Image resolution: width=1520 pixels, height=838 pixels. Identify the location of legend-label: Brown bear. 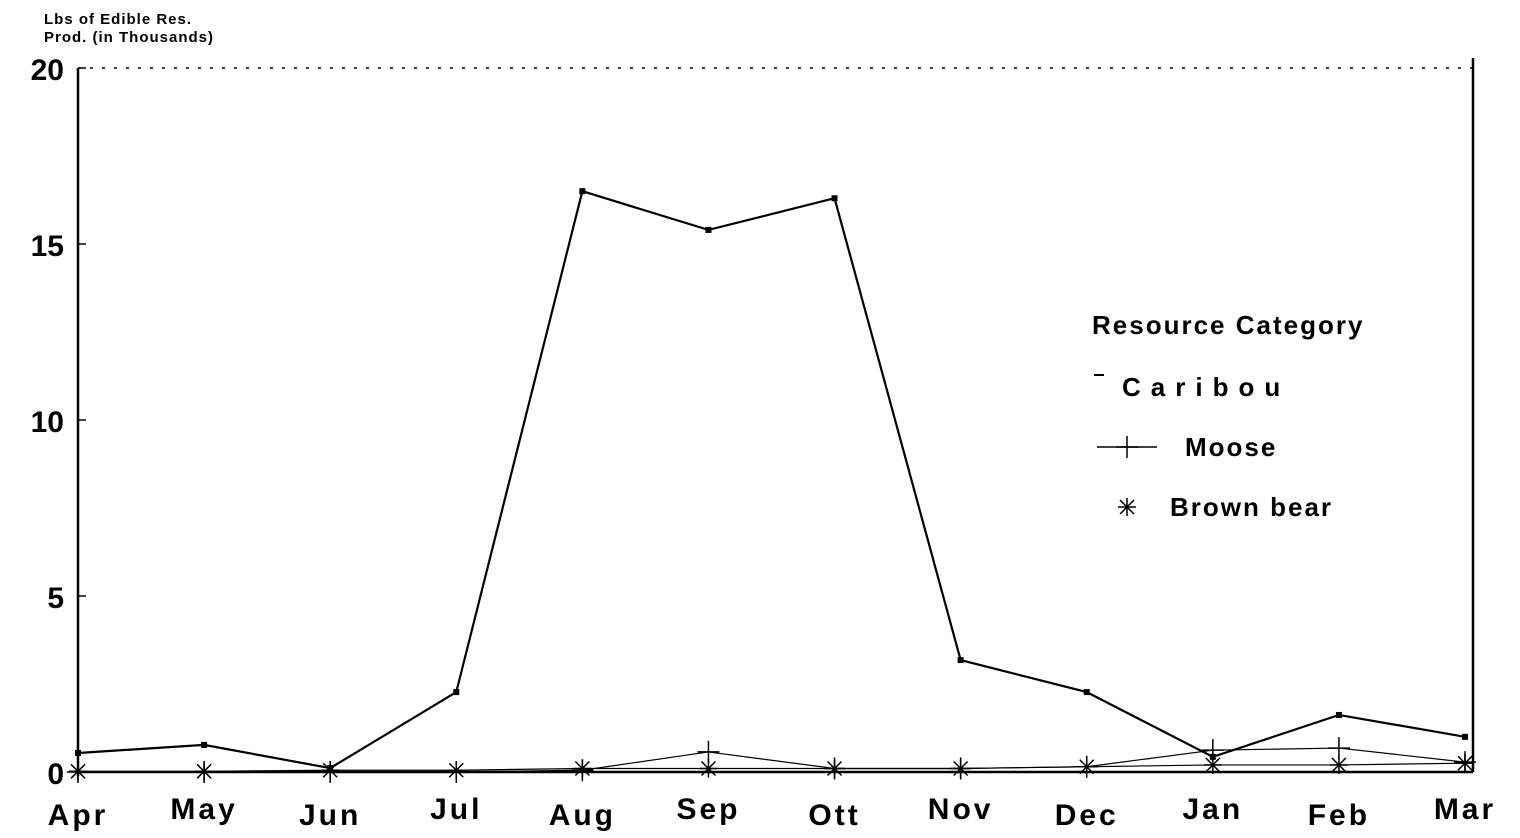
(1251, 507).